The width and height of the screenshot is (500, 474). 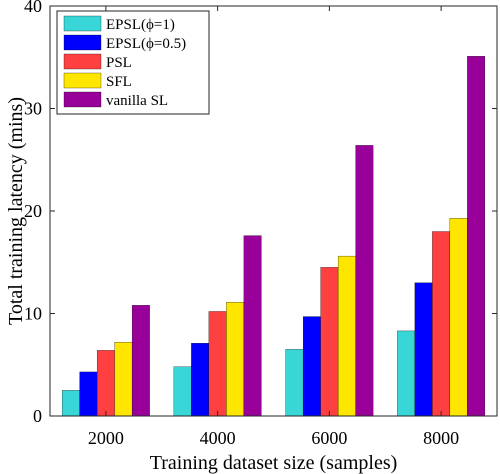 What do you see at coordinates (218, 438) in the screenshot?
I see `x-tick-label: 4000` at bounding box center [218, 438].